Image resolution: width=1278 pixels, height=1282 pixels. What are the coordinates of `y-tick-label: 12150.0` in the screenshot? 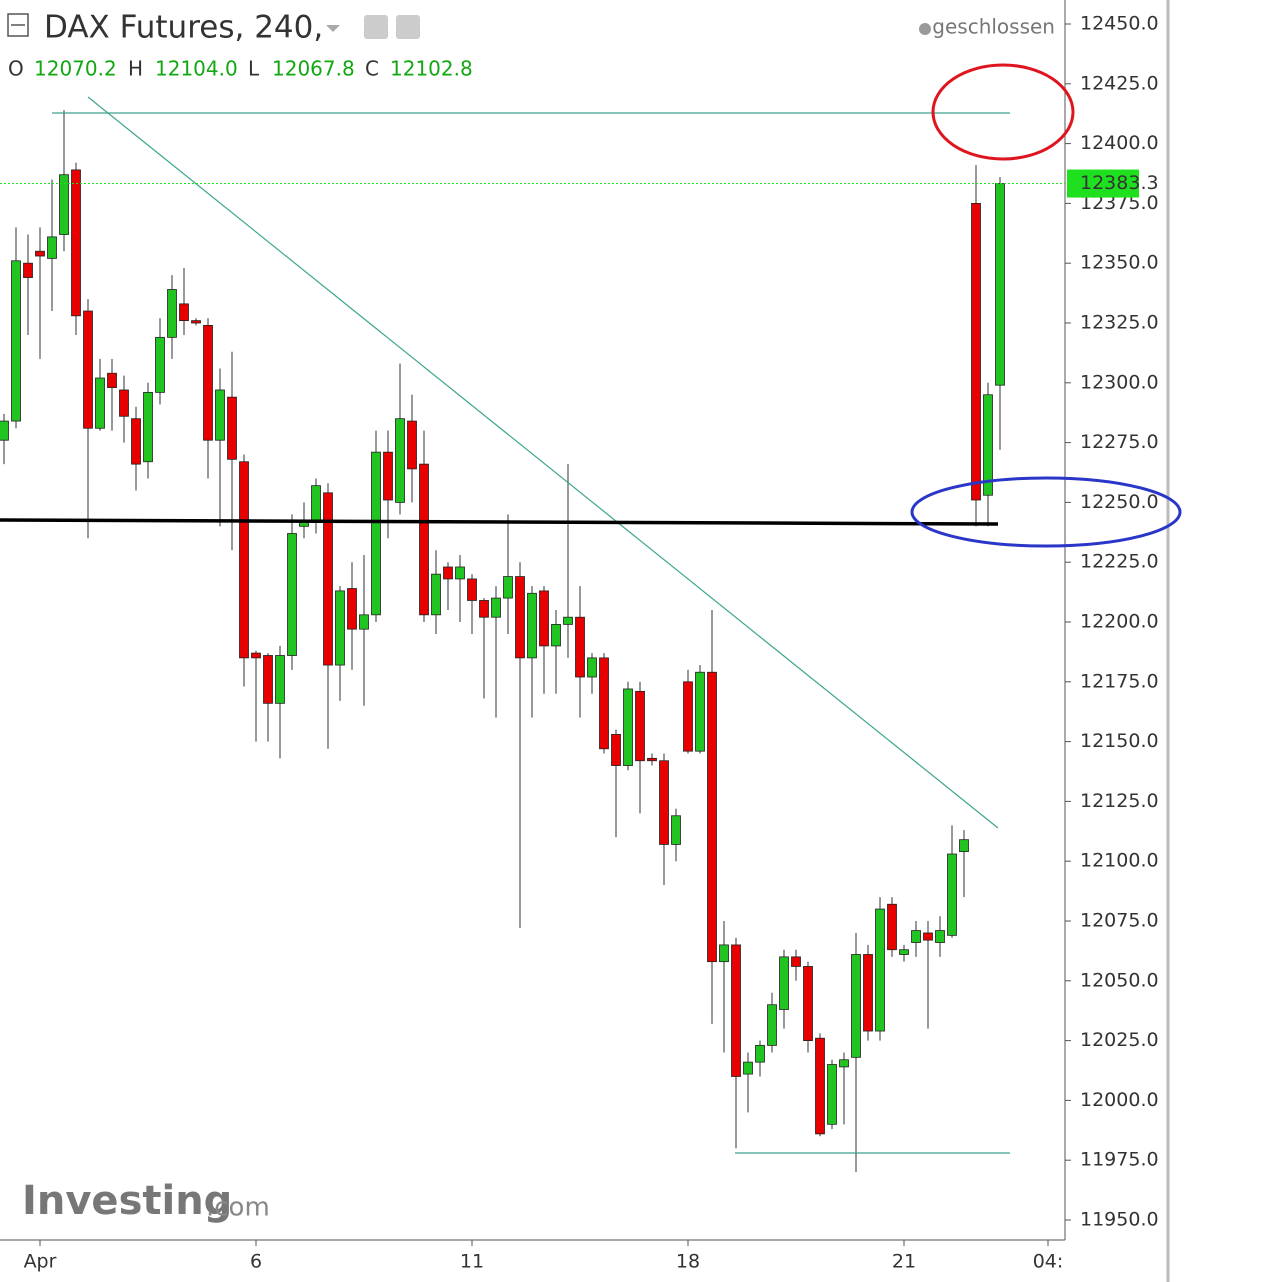 It's located at (1119, 741).